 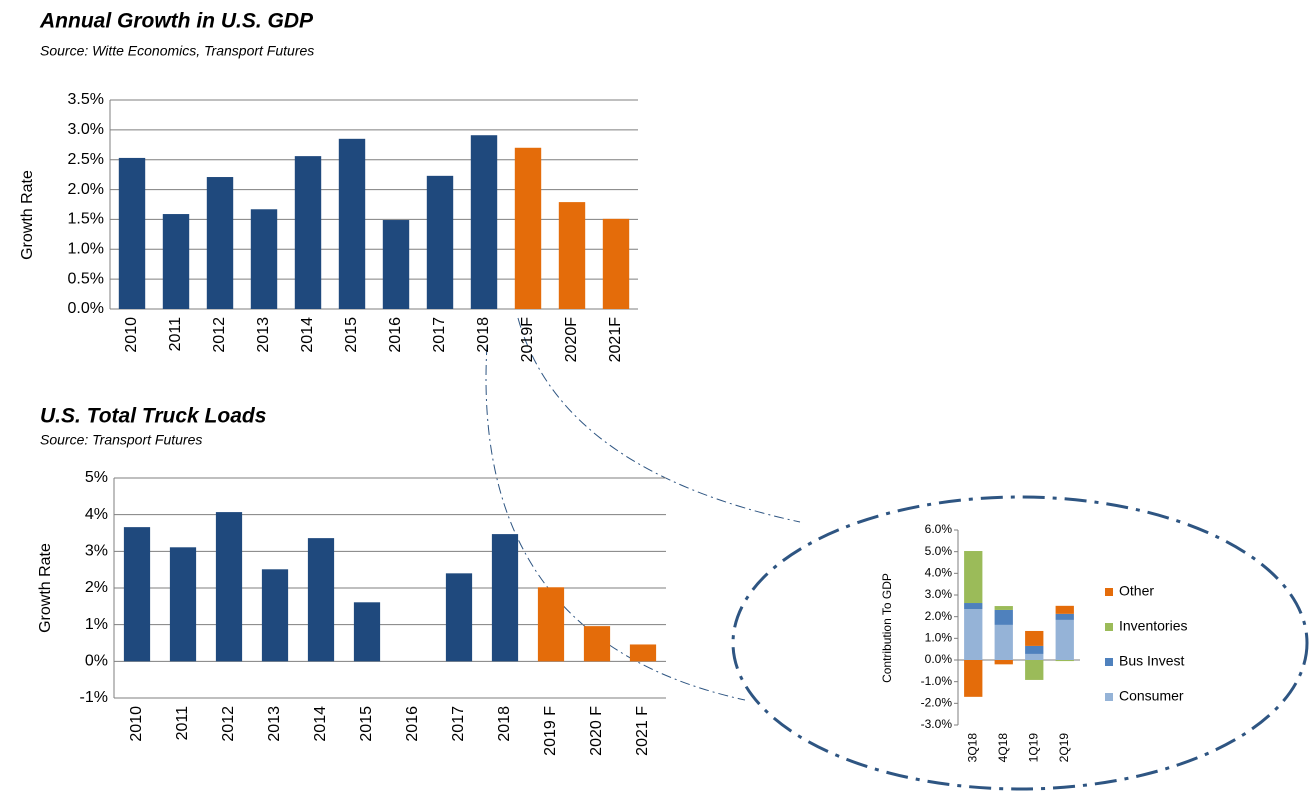 I want to click on x-tick-label: 3Q18, so click(x=972, y=748).